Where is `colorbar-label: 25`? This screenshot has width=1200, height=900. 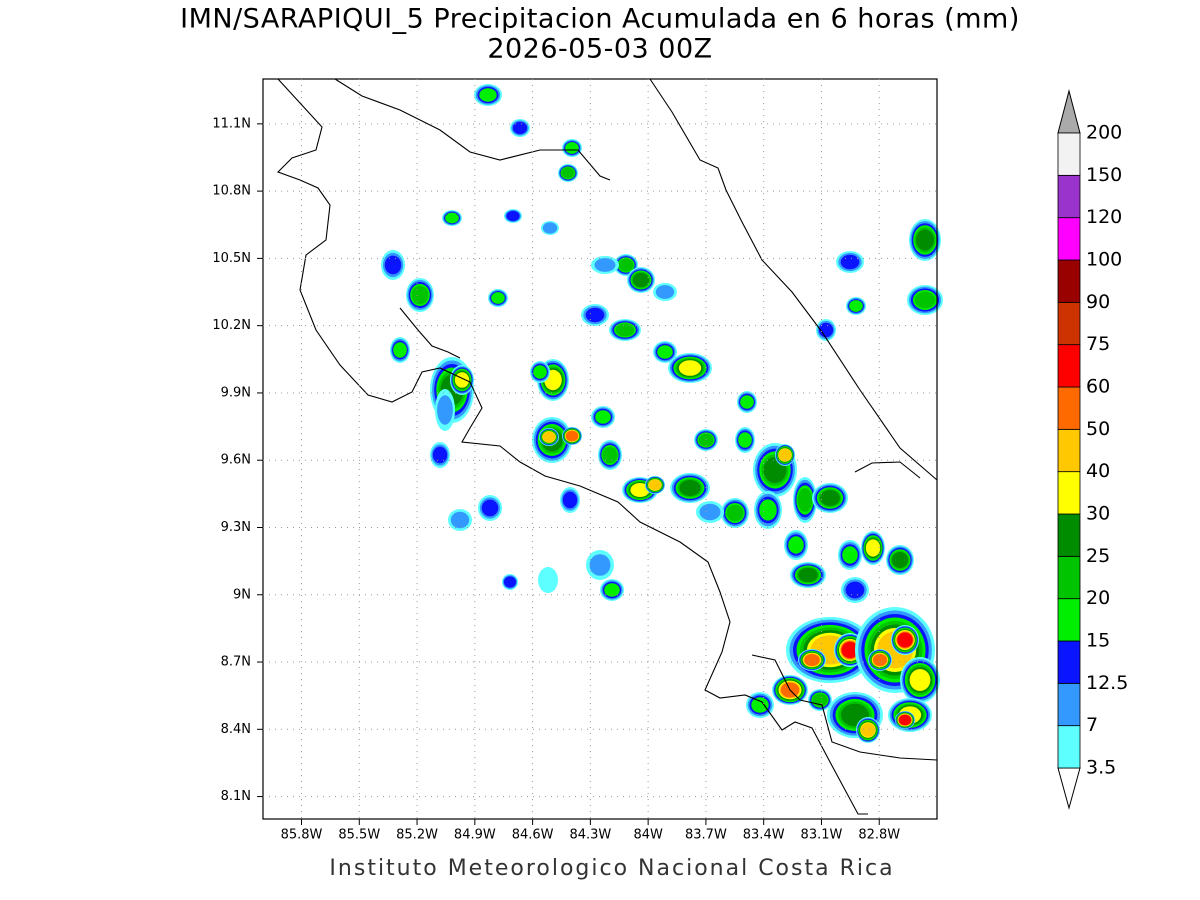
colorbar-label: 25 is located at coordinates (1098, 556).